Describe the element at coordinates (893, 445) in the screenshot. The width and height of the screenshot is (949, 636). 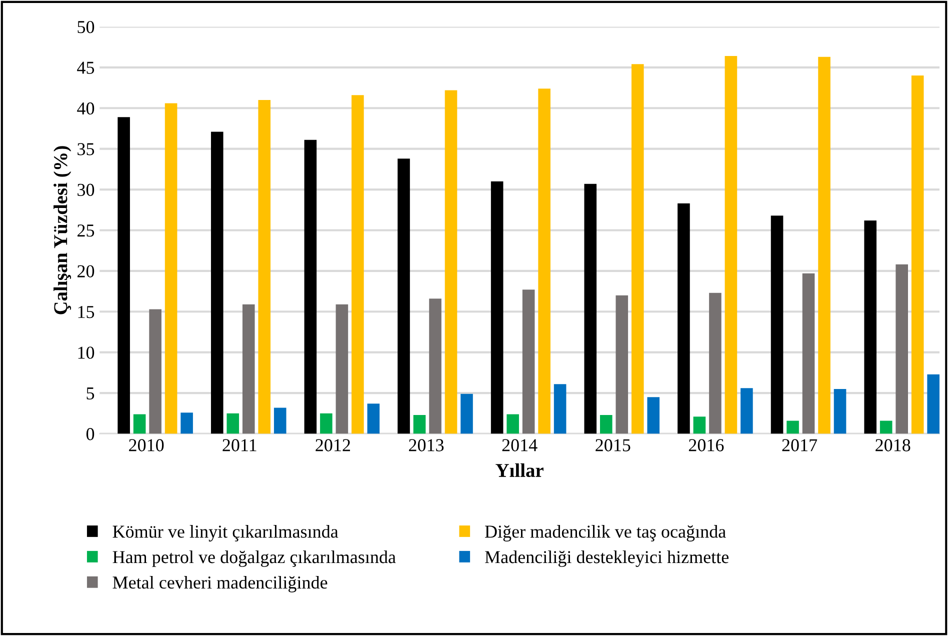
I see `x-tick-label: 2018` at that location.